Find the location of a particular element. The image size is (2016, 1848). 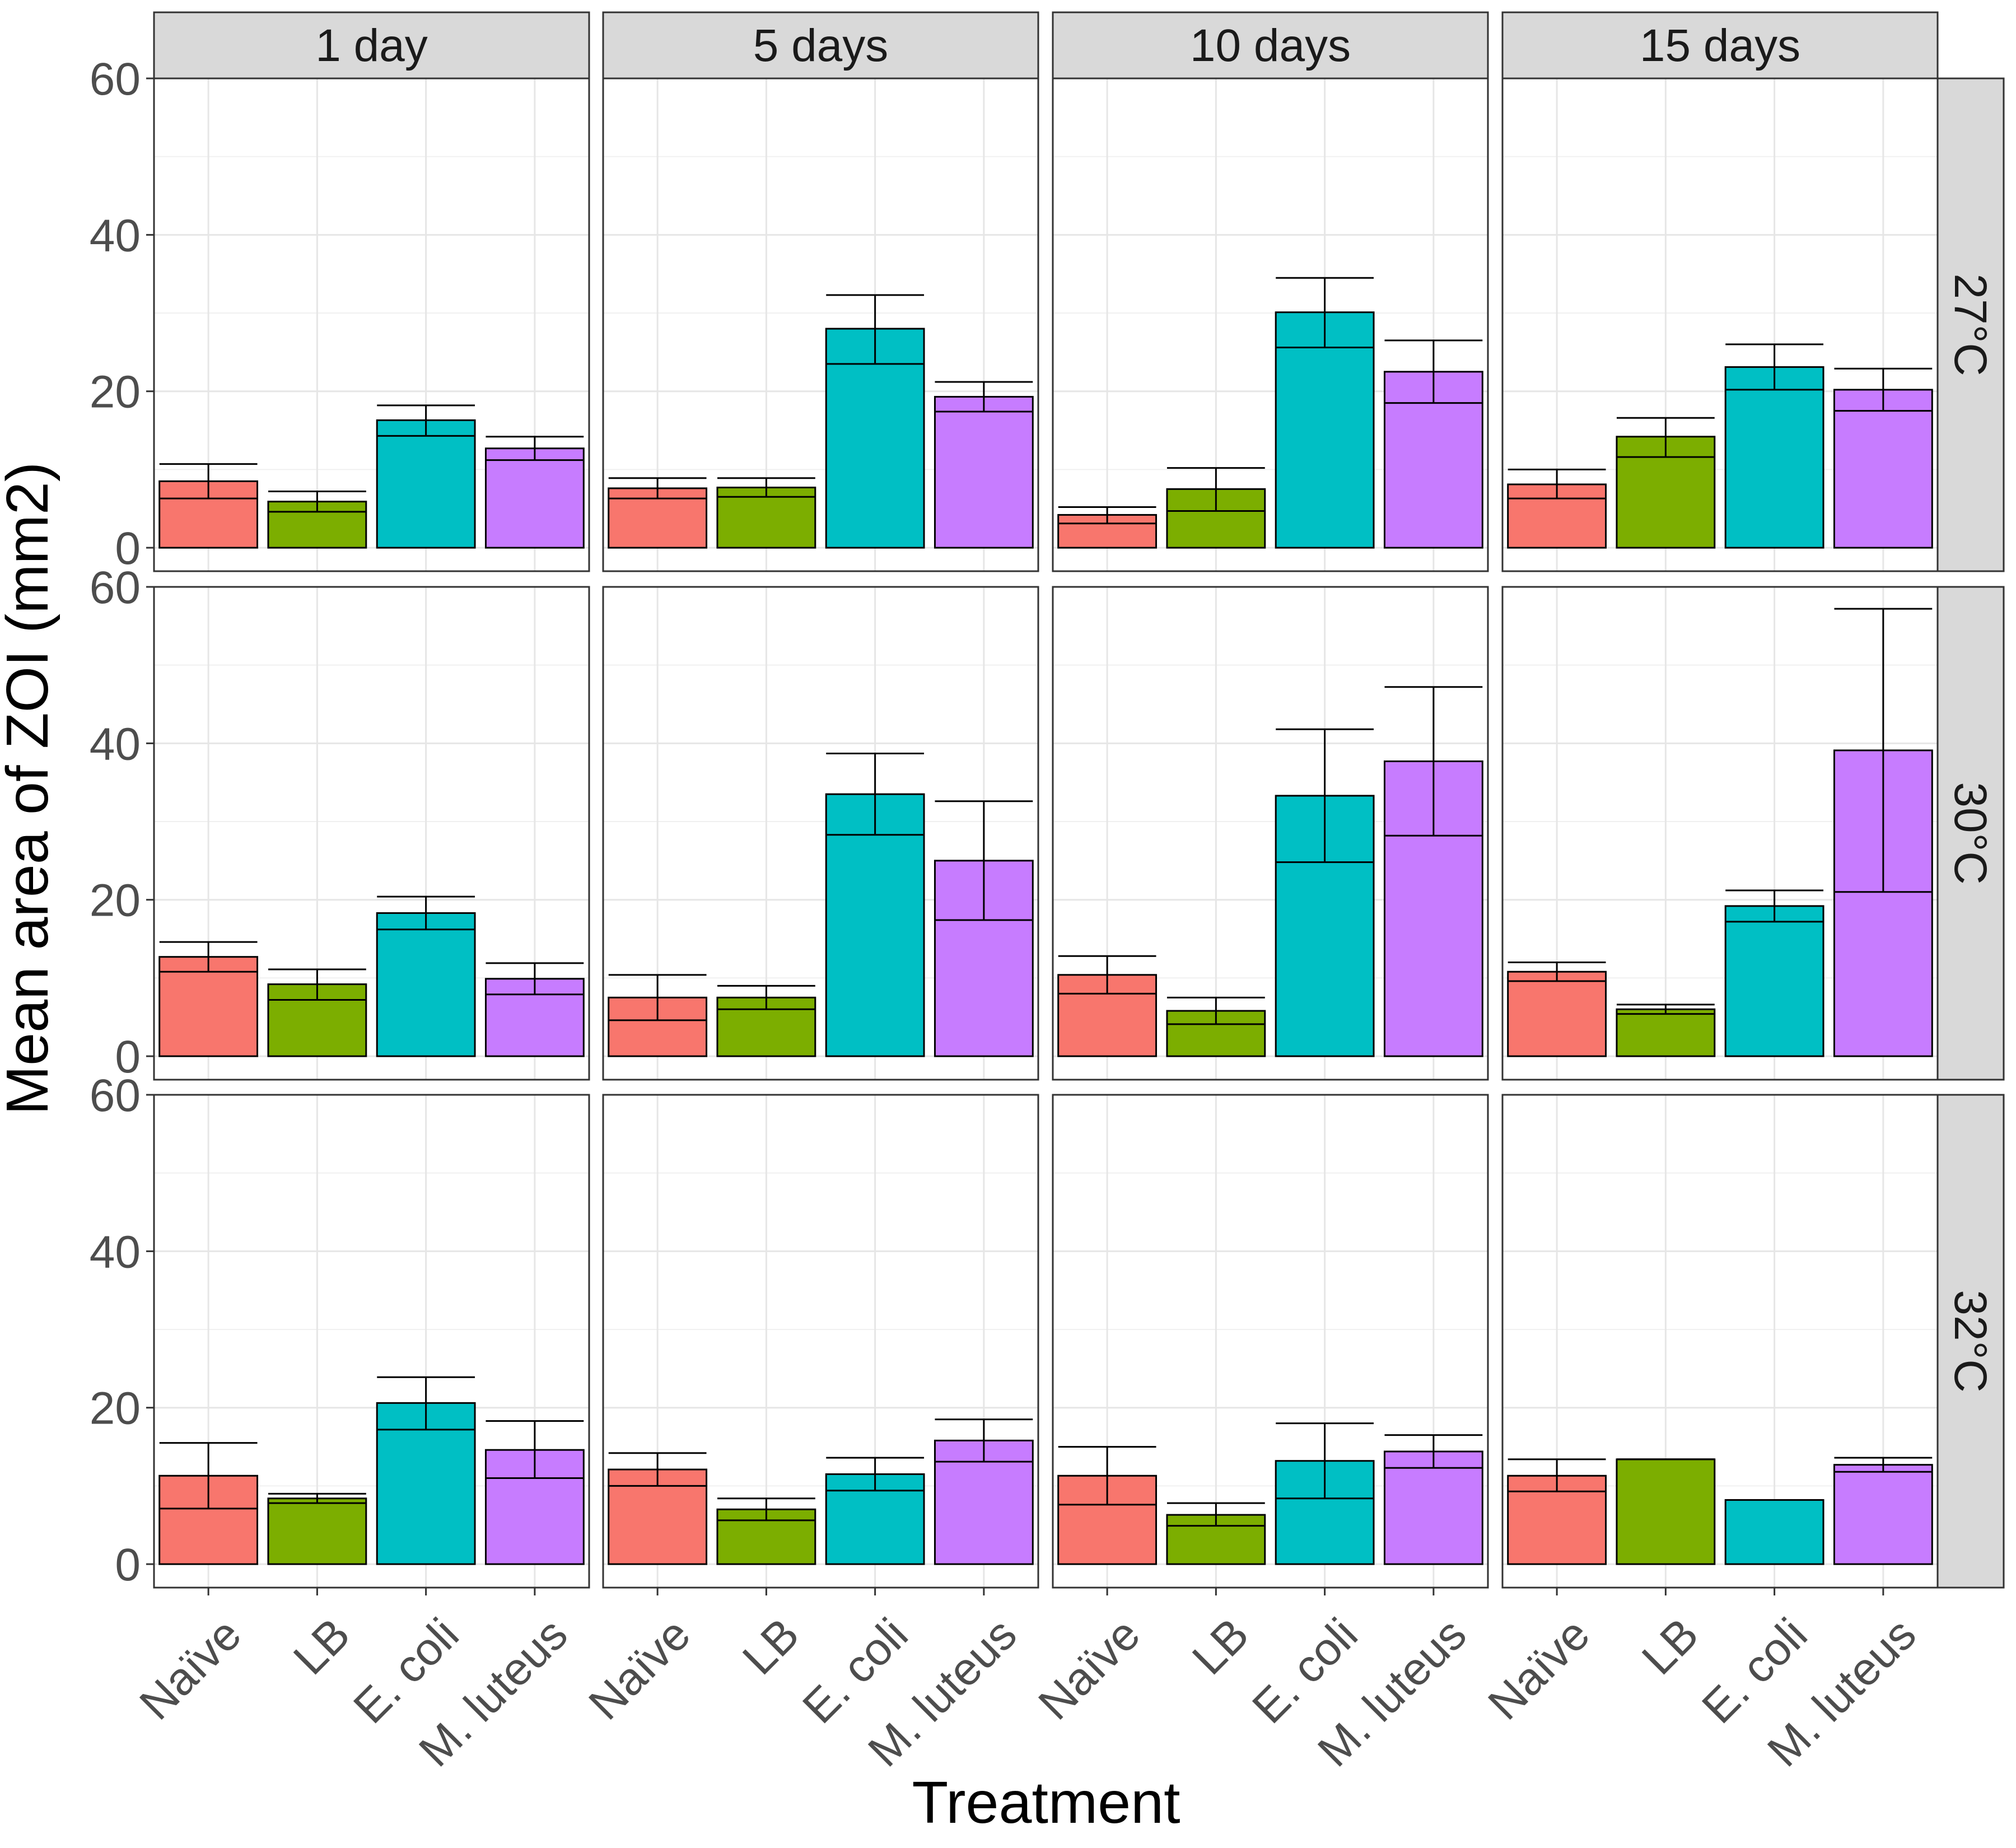

column-strip-label: 5 days is located at coordinates (821, 46).